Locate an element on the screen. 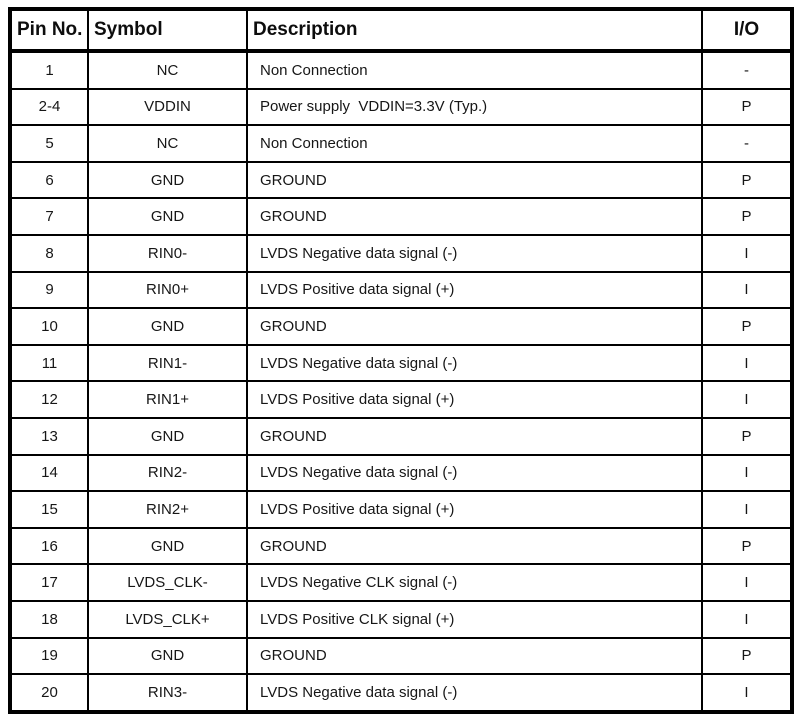 The height and width of the screenshot is (720, 797). table-row: 20 RIN3- LVDS Negative data signal (-) I is located at coordinates (401, 693).